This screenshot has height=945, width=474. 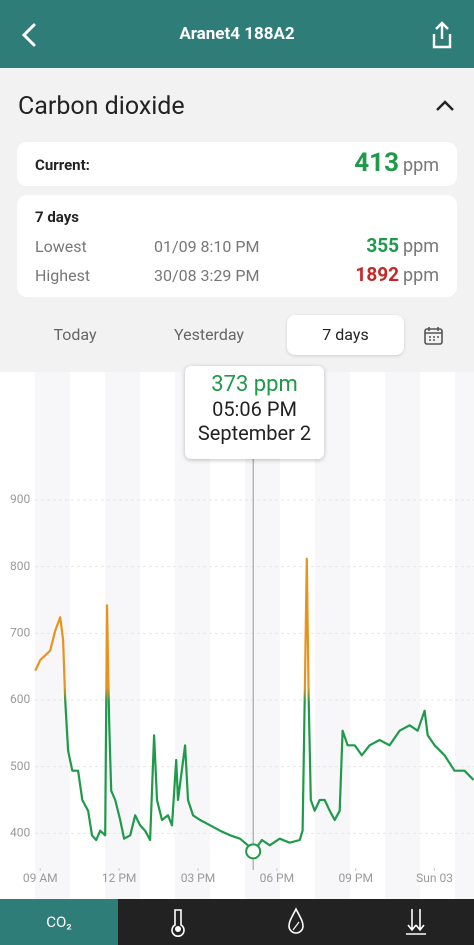 What do you see at coordinates (20, 699) in the screenshot?
I see `y-tick-label: 600` at bounding box center [20, 699].